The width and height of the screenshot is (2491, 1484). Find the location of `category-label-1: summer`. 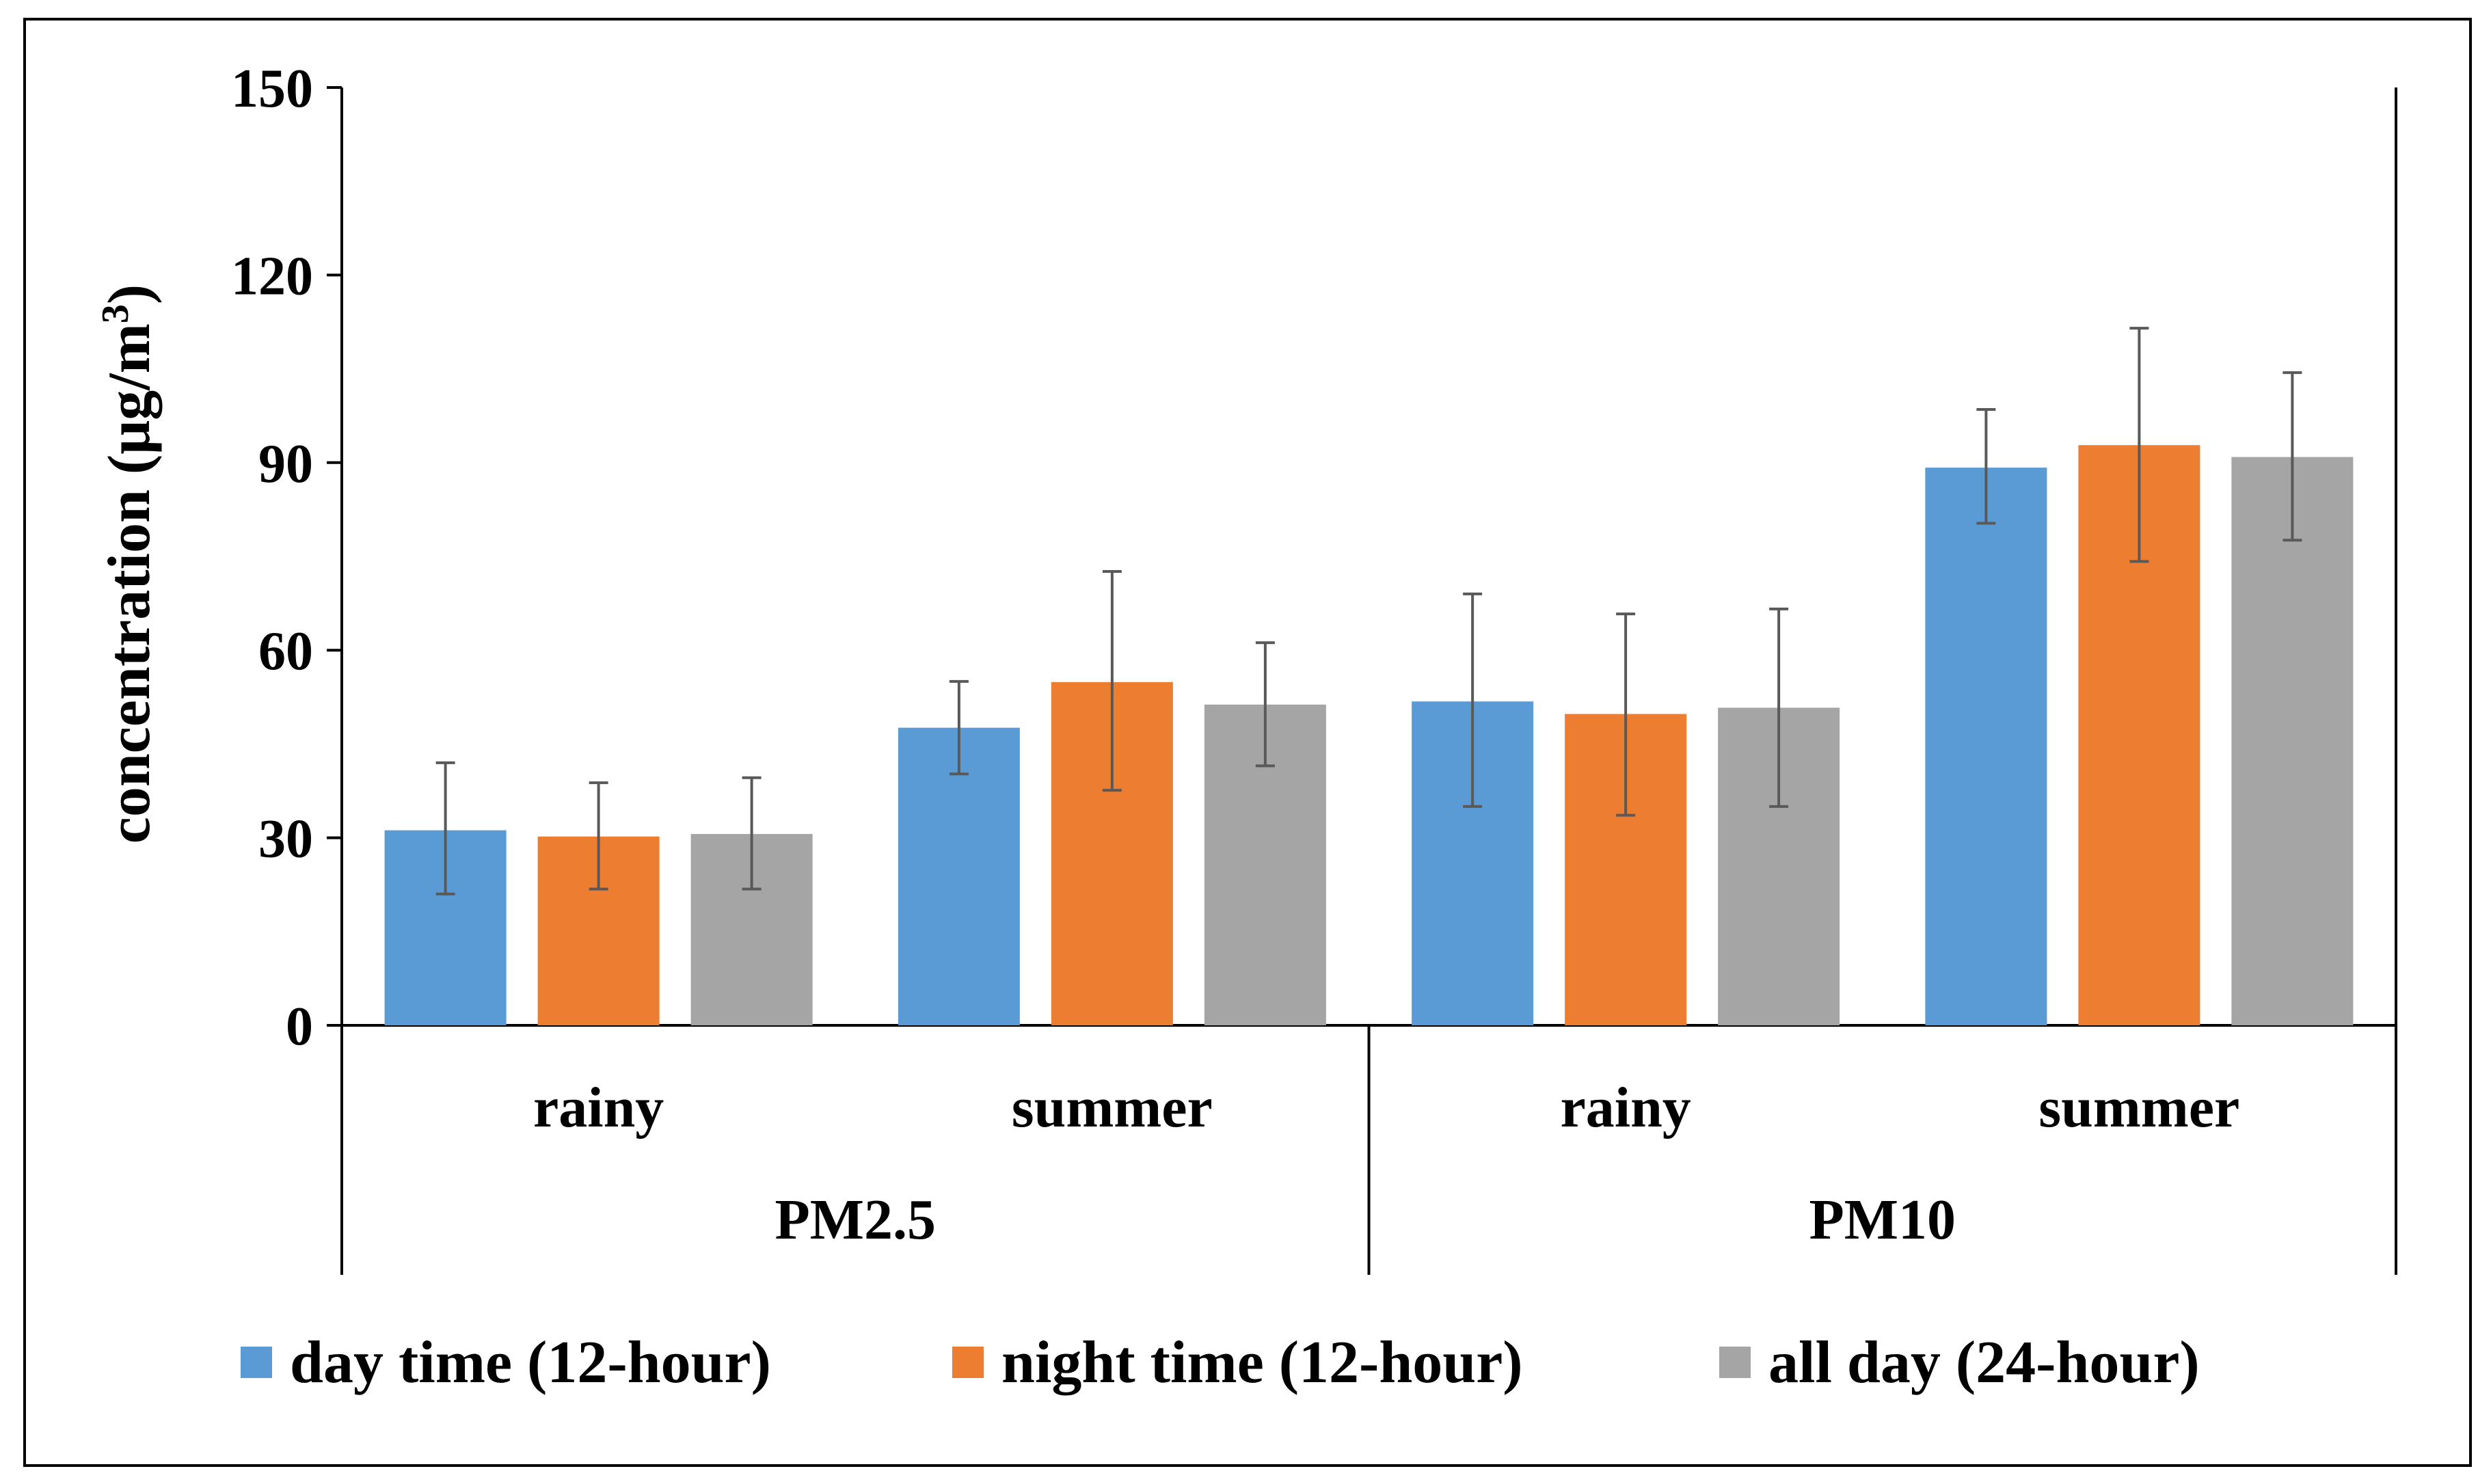

category-label-1: summer is located at coordinates (1113, 1108).